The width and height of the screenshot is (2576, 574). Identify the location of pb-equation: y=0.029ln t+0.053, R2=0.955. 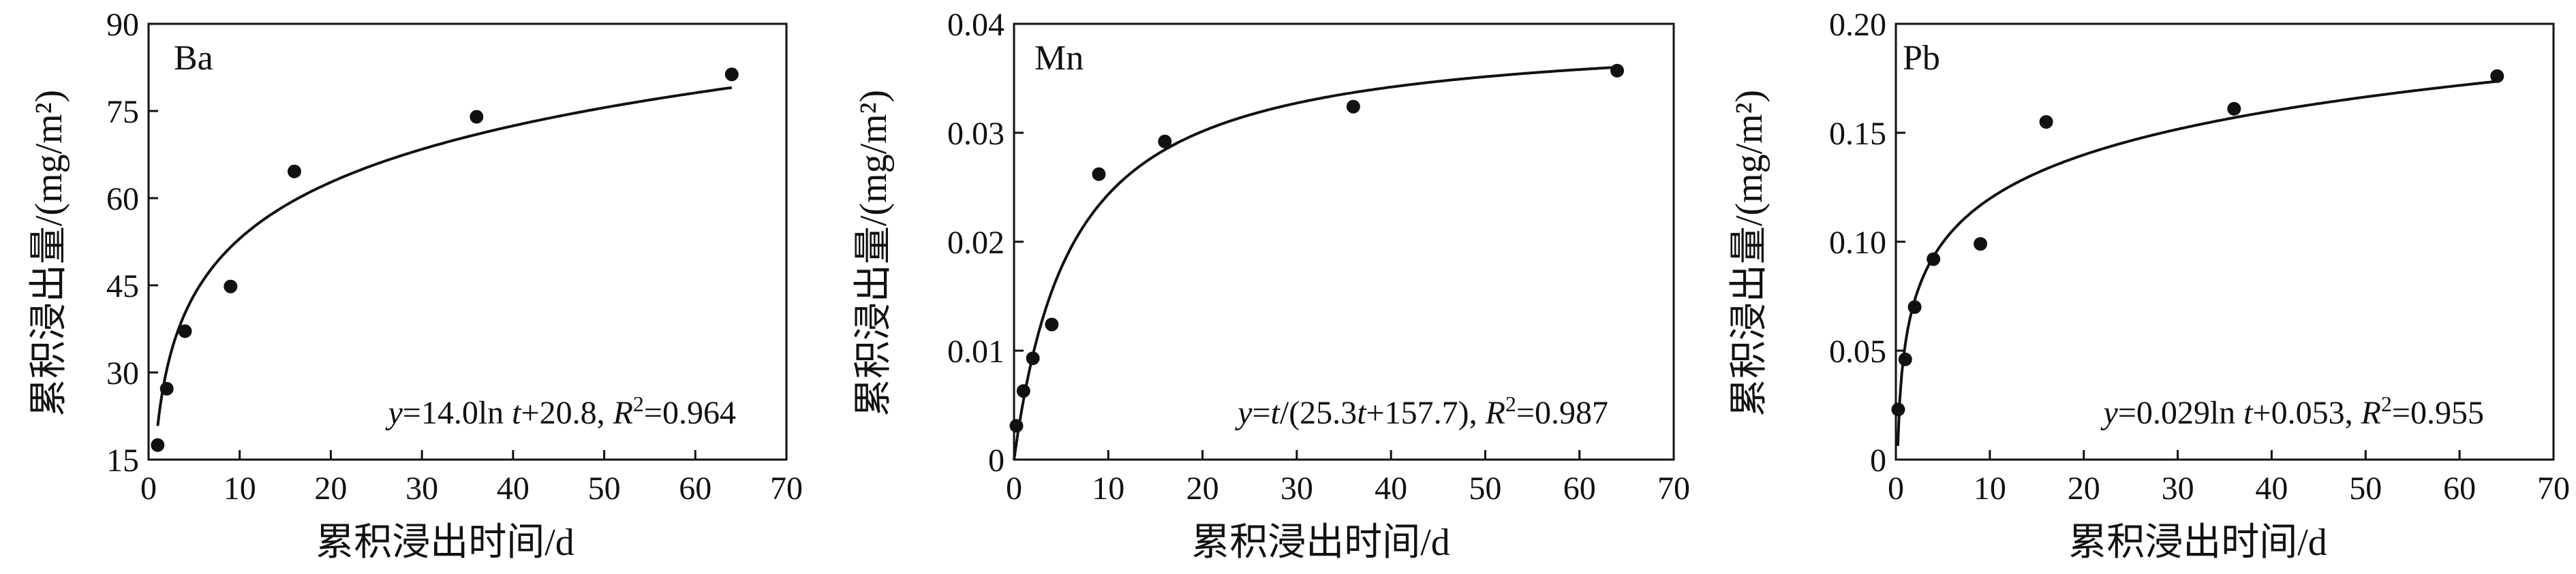
(2292, 411).